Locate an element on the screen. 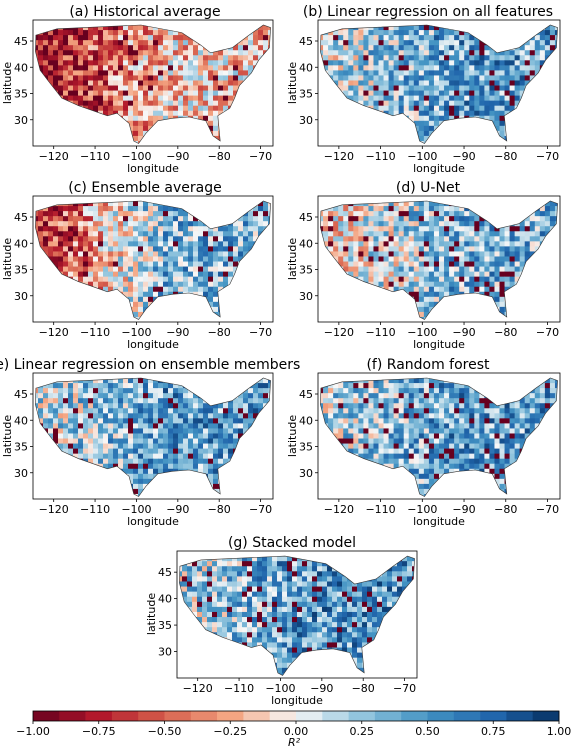  x-tick-label: −110 is located at coordinates (380, 156).